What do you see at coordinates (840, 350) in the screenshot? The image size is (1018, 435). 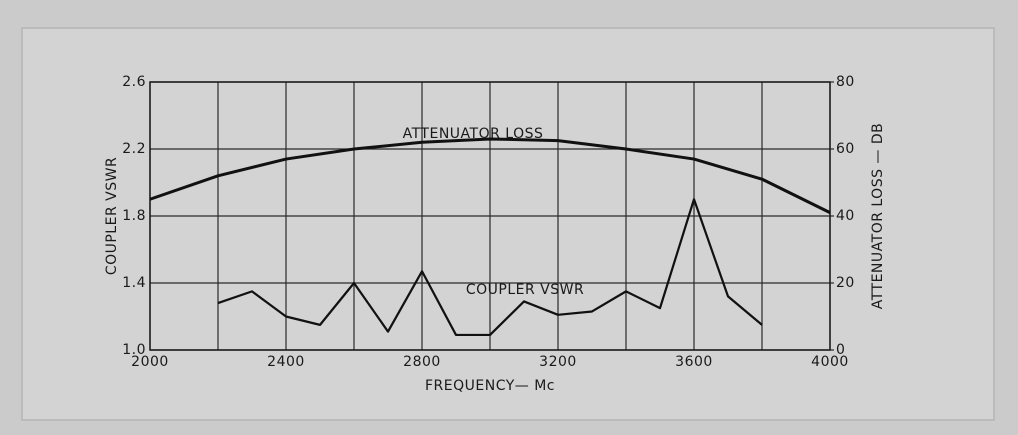 I see `y2-tick-label: 0` at bounding box center [840, 350].